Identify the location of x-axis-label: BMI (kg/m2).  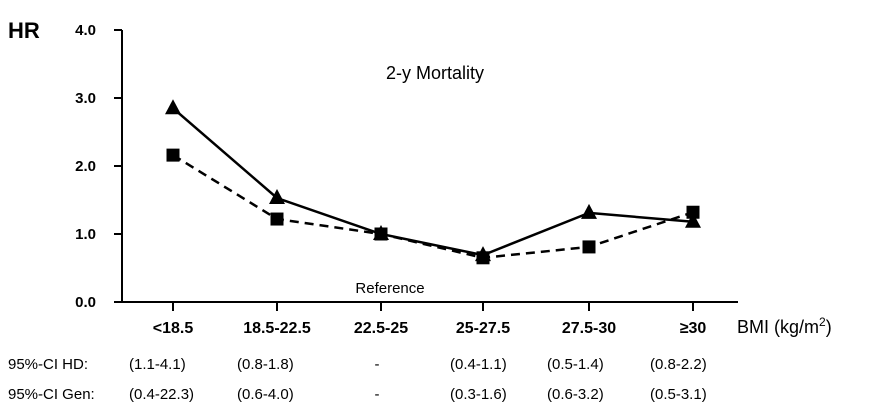
(784, 326).